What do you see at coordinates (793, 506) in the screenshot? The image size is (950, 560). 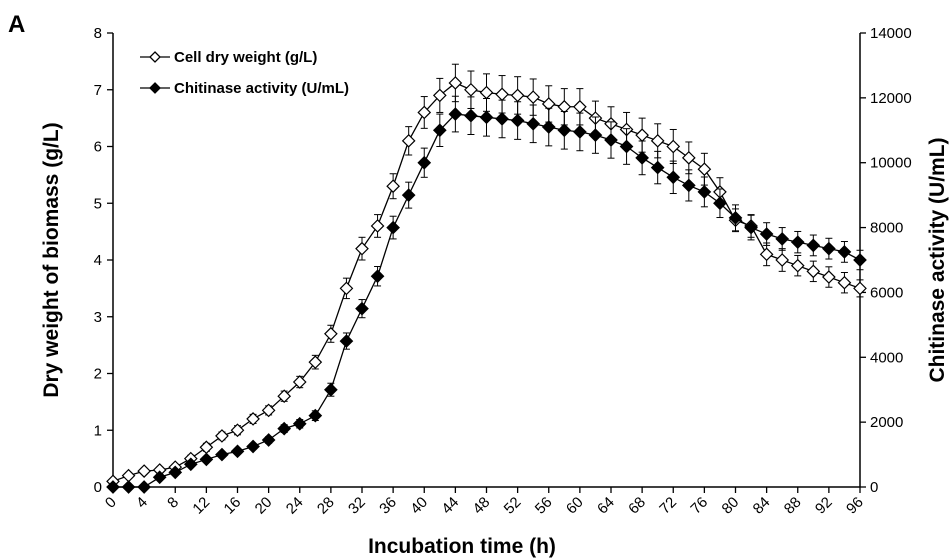 I see `x-tick-label: 88` at bounding box center [793, 506].